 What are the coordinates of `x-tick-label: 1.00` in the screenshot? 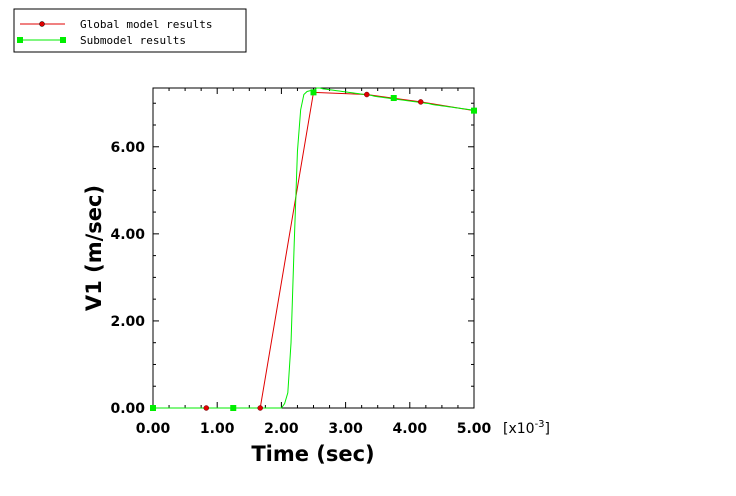 It's located at (217, 429).